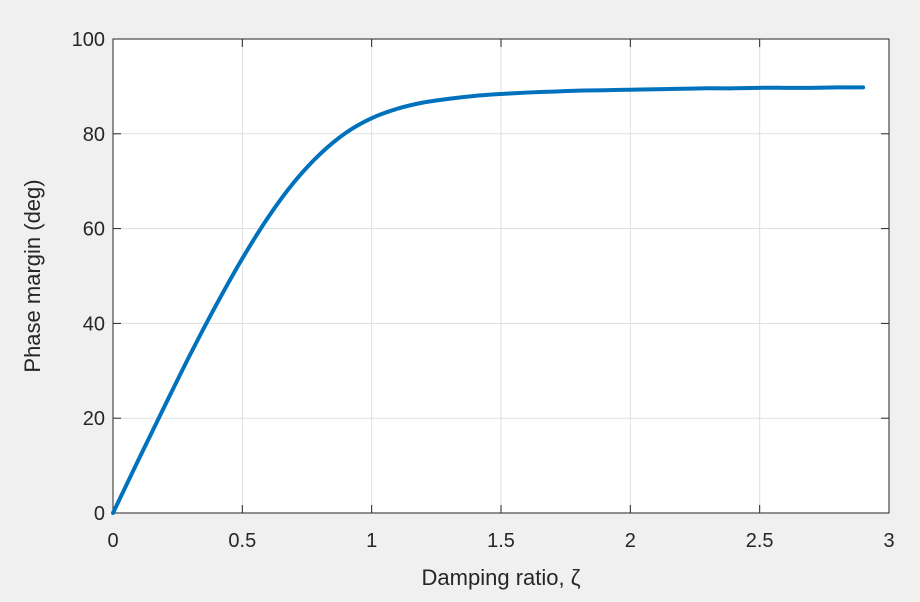 Image resolution: width=920 pixels, height=602 pixels. What do you see at coordinates (112, 541) in the screenshot?
I see `x-tick-label: 0` at bounding box center [112, 541].